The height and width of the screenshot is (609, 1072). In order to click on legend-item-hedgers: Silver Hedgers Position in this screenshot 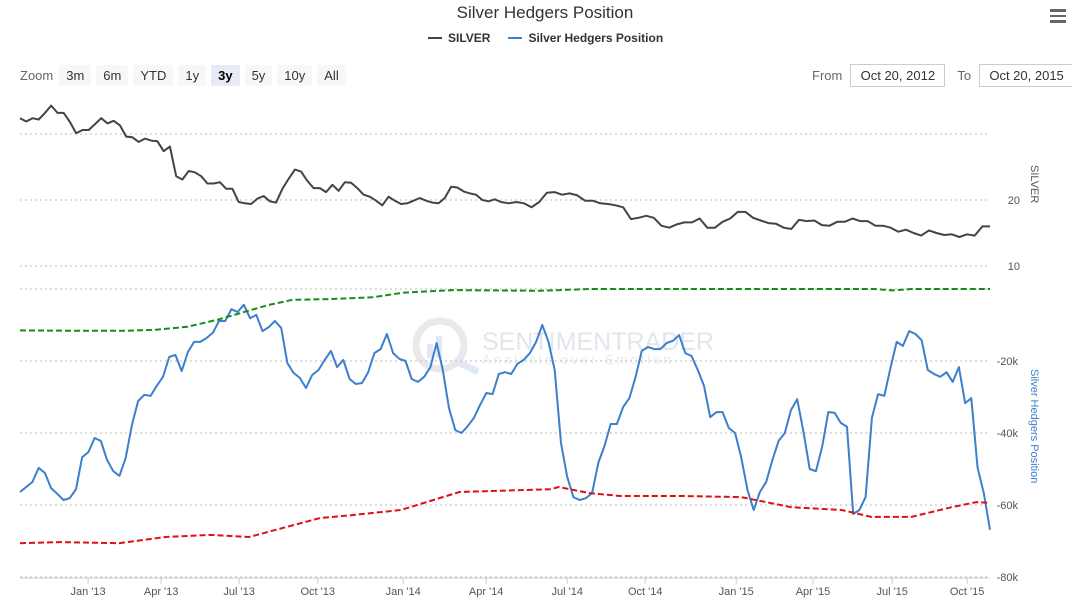, I will do `click(585, 38)`.